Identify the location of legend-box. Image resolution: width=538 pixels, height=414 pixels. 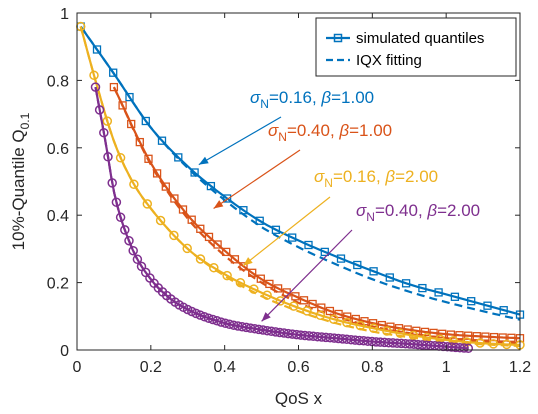
(416, 47).